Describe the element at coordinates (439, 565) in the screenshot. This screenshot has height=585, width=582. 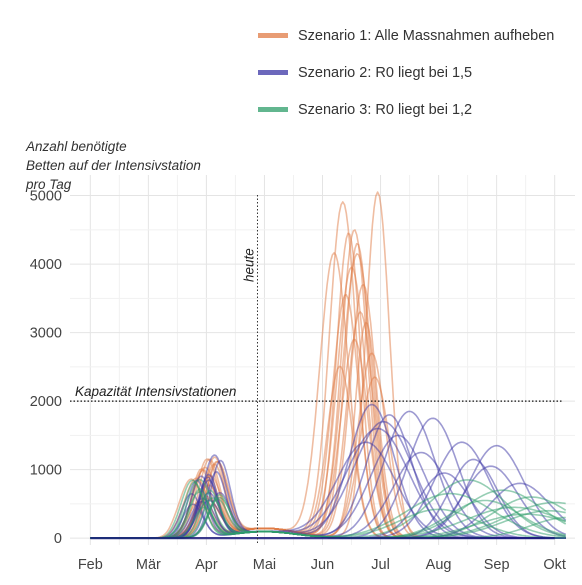
I see `x-tick-label: Aug` at that location.